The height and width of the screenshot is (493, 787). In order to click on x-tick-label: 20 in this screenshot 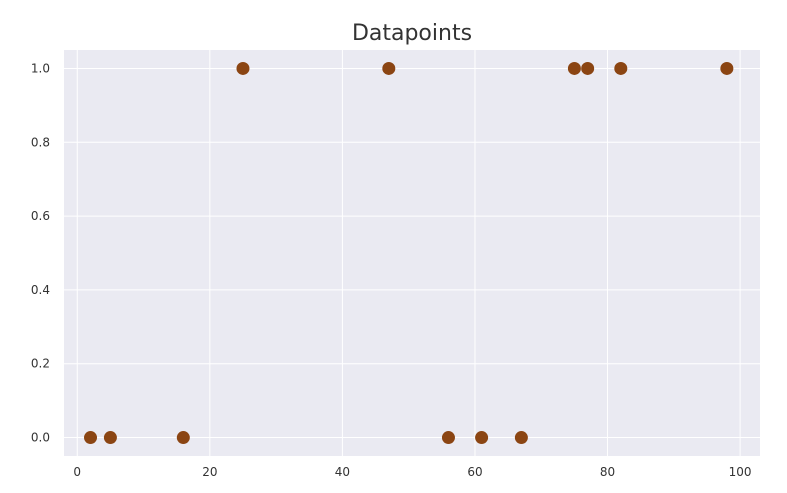, I will do `click(209, 472)`.